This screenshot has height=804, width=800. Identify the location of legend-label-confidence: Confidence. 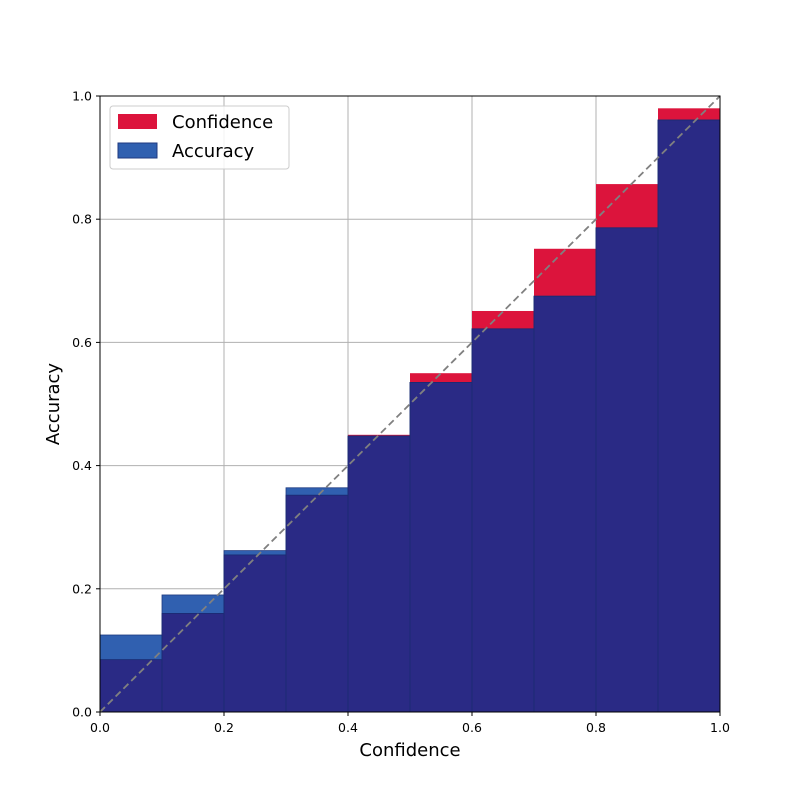
(222, 122).